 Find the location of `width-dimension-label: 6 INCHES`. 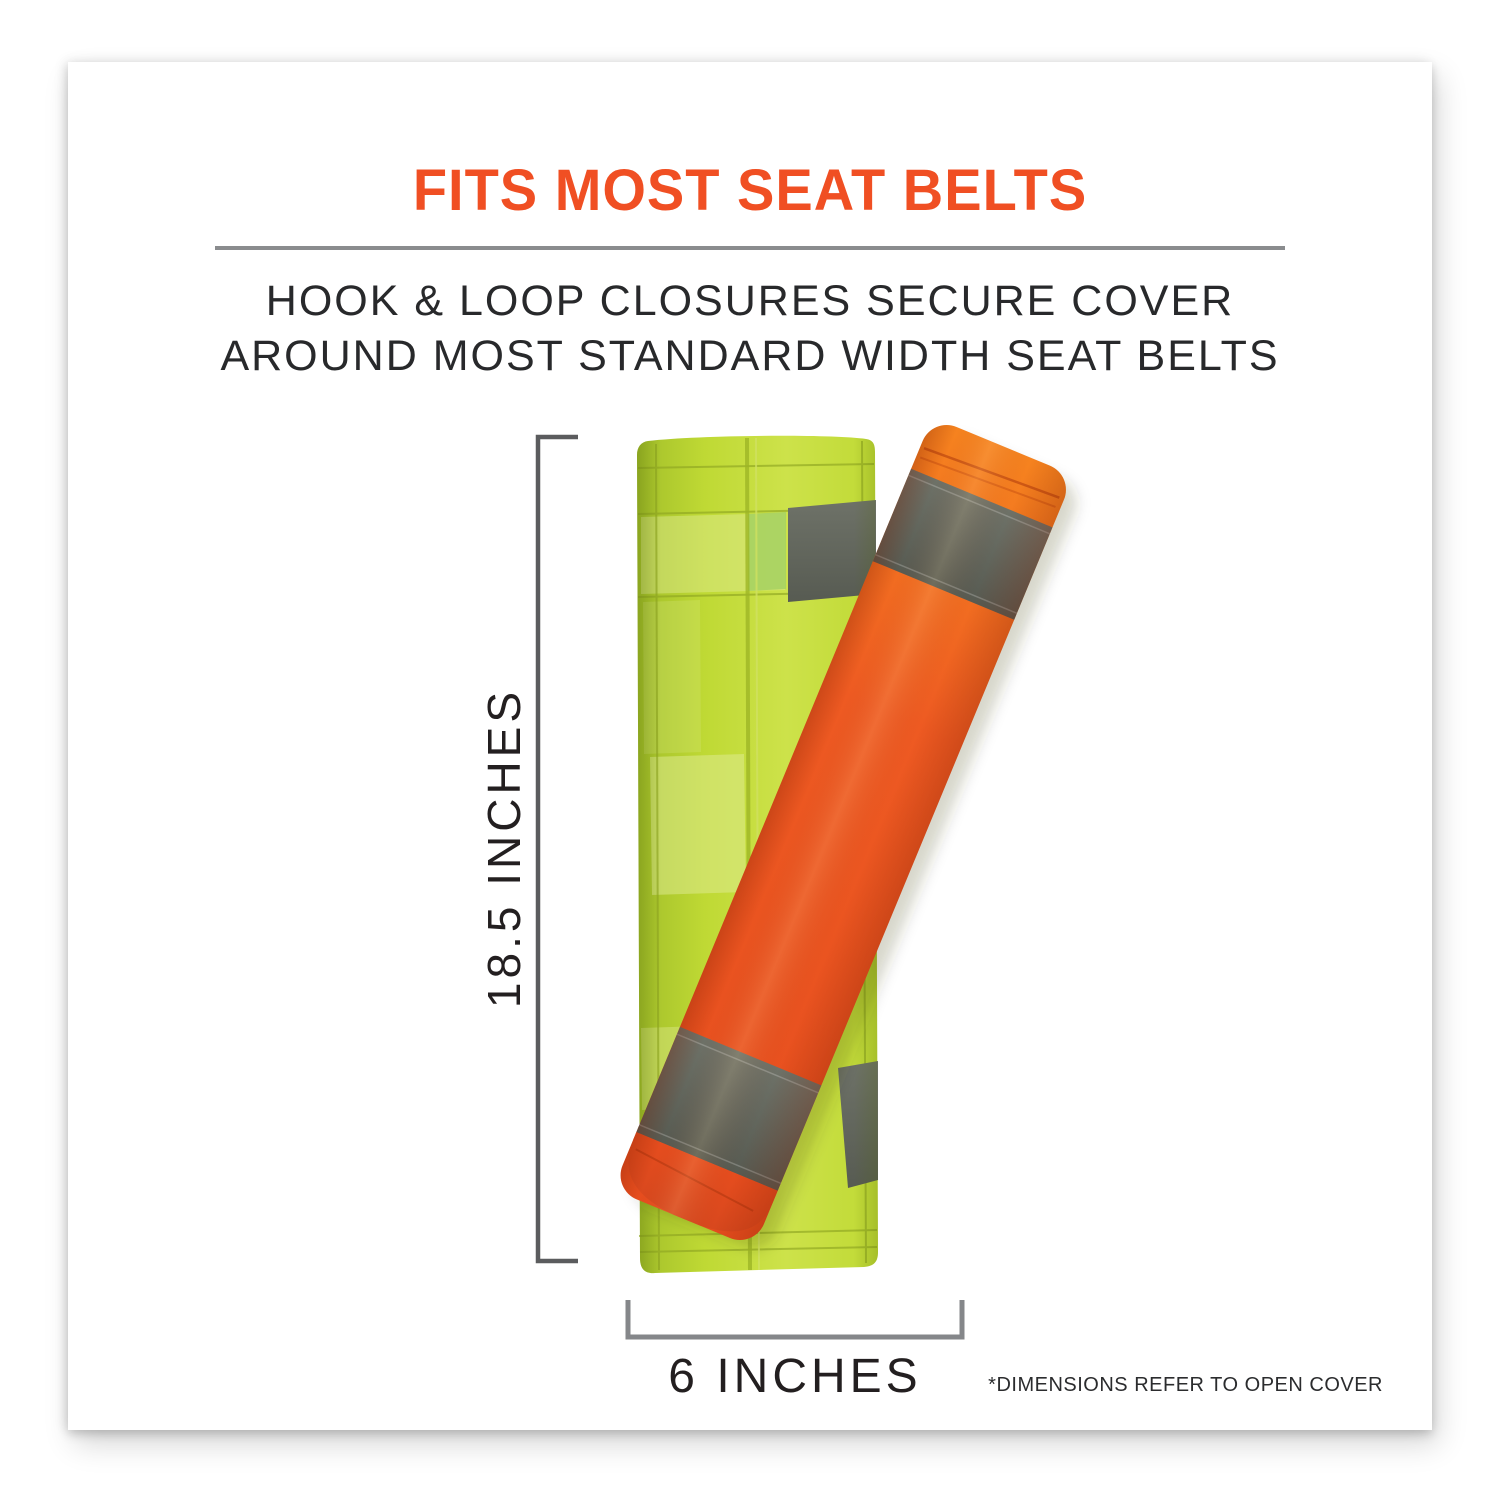

width-dimension-label: 6 INCHES is located at coordinates (795, 1376).